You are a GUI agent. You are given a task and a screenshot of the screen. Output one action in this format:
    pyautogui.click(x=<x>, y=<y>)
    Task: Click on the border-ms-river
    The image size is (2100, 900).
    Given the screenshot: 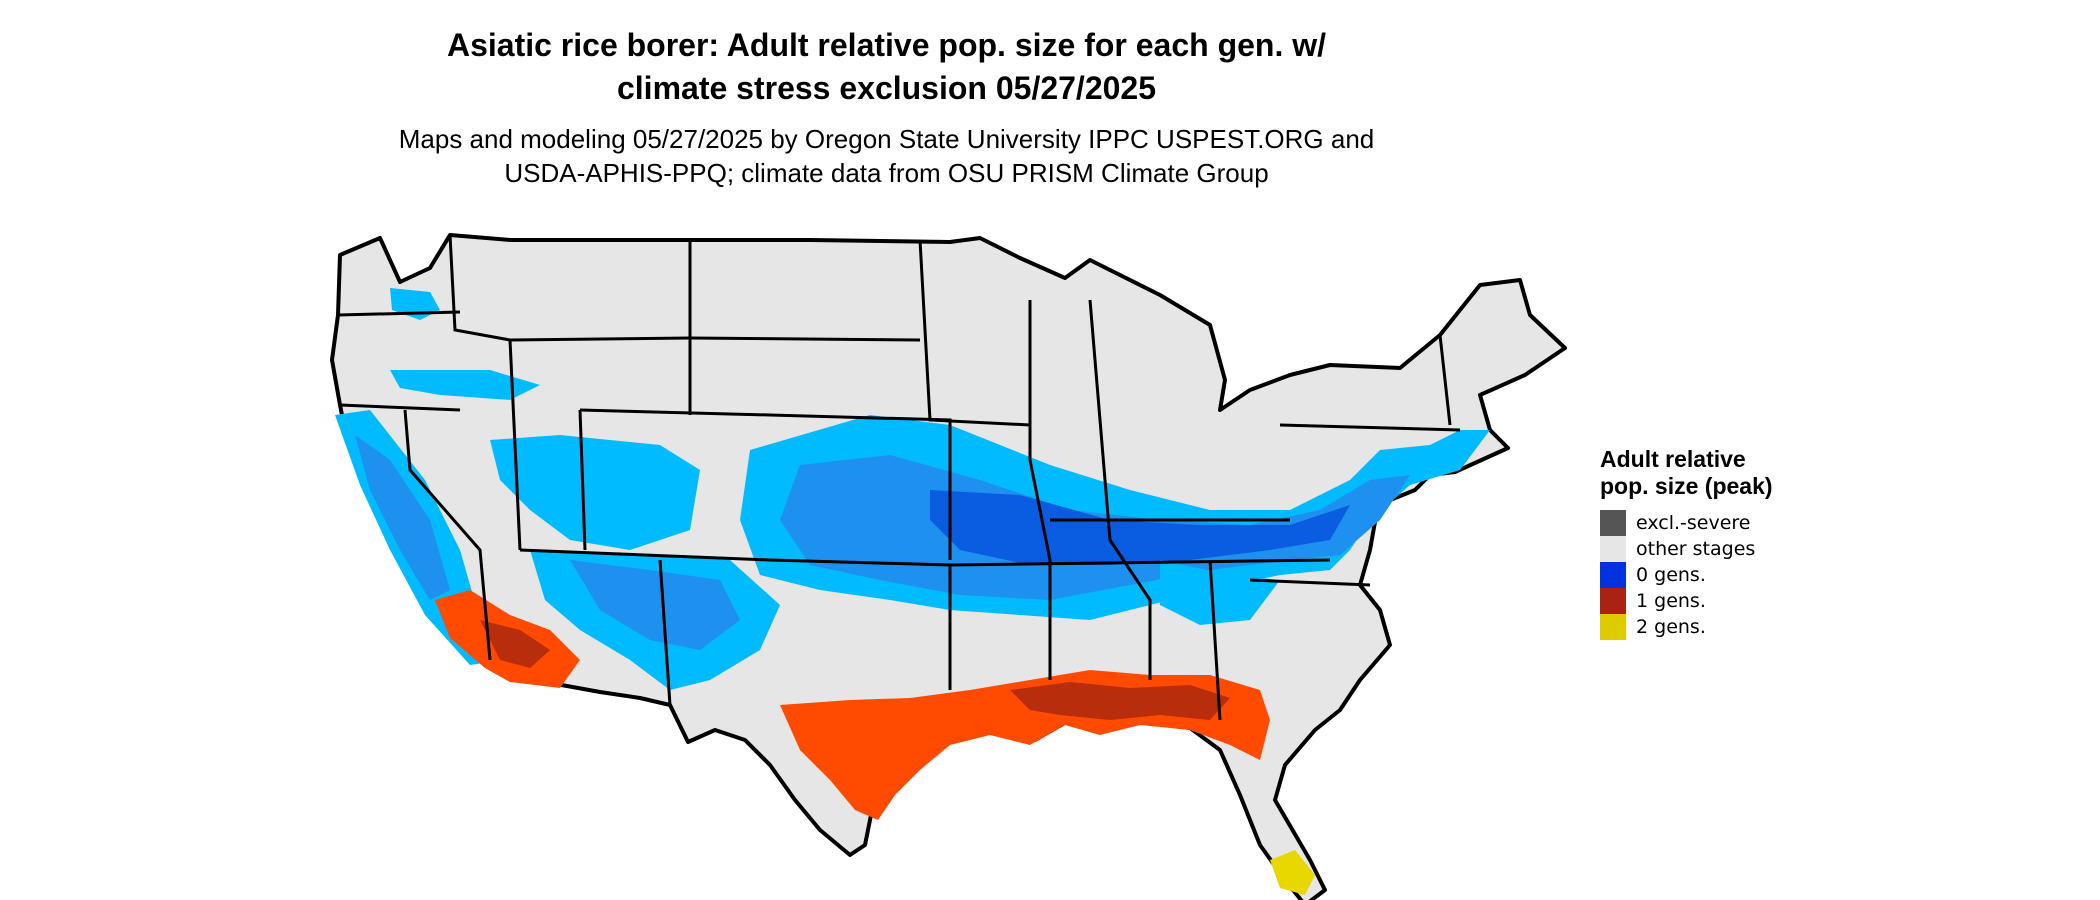 What is the action you would take?
    pyautogui.click(x=1040, y=490)
    